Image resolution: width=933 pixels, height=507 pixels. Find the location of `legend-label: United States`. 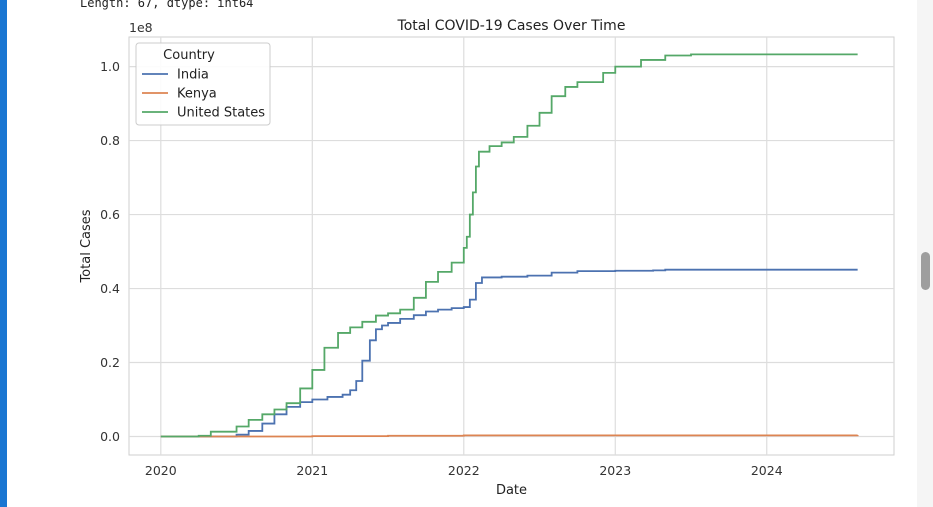

legend-label: United States is located at coordinates (221, 113).